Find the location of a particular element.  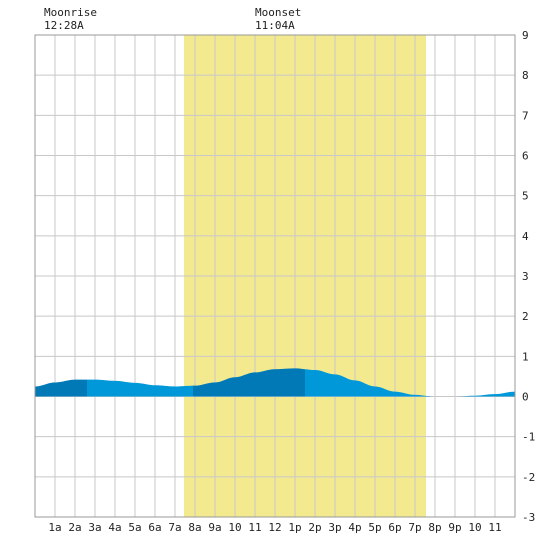

x-tick-label: 6a is located at coordinates (154, 527).